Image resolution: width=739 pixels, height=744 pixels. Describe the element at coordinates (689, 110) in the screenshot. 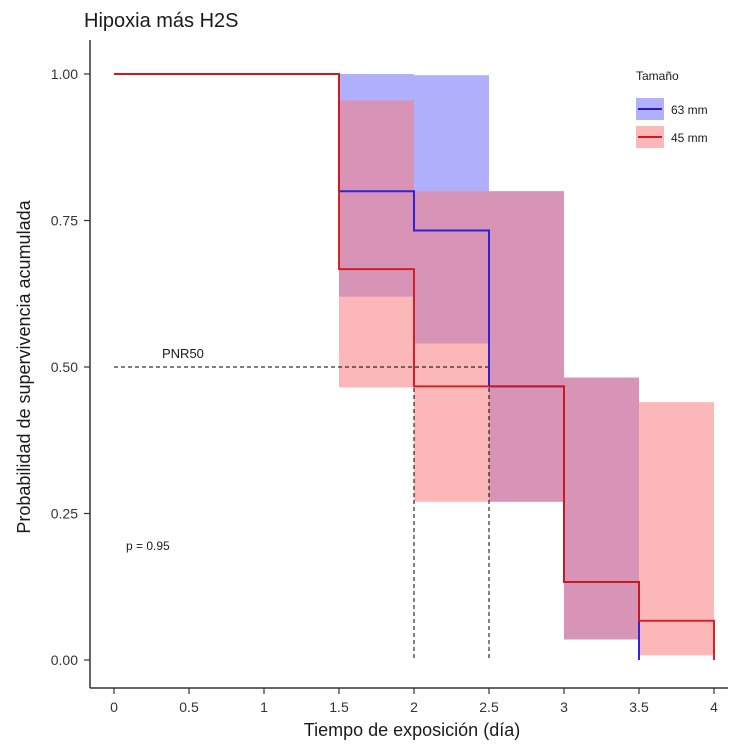

I see `legend-label-63mm: 63 mm` at that location.